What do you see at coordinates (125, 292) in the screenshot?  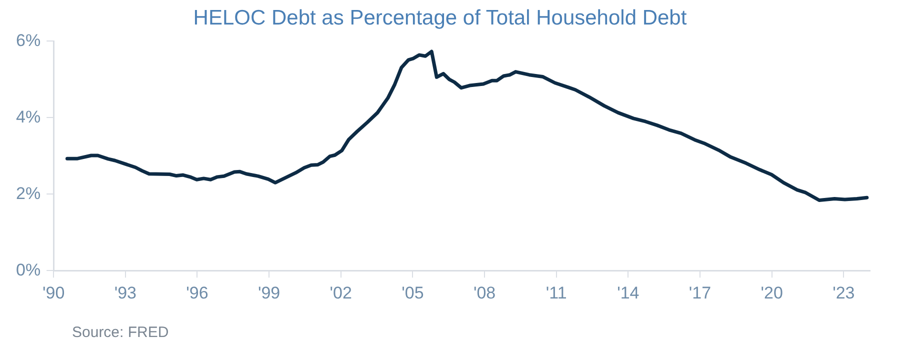 I see `x-tick-label: '93` at bounding box center [125, 292].